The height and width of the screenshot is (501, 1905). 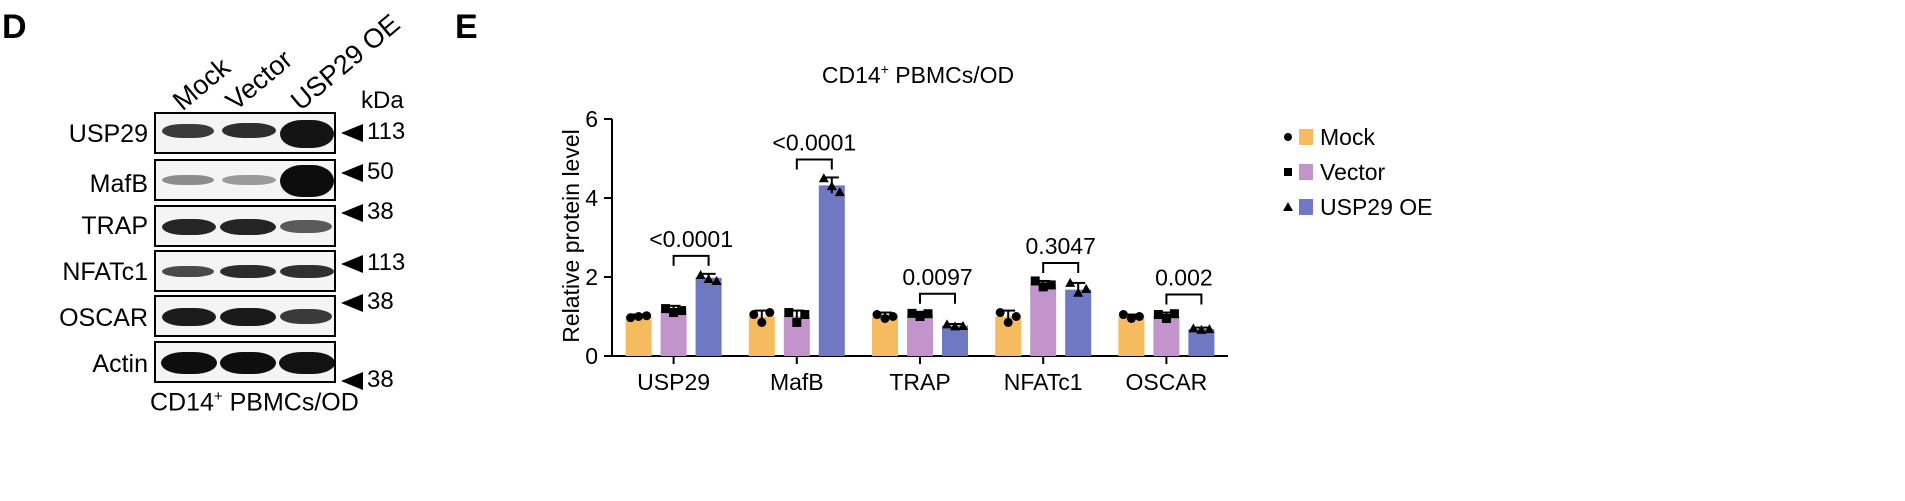 What do you see at coordinates (103, 318) in the screenshot?
I see `blot-label-oscar: OSCAR` at bounding box center [103, 318].